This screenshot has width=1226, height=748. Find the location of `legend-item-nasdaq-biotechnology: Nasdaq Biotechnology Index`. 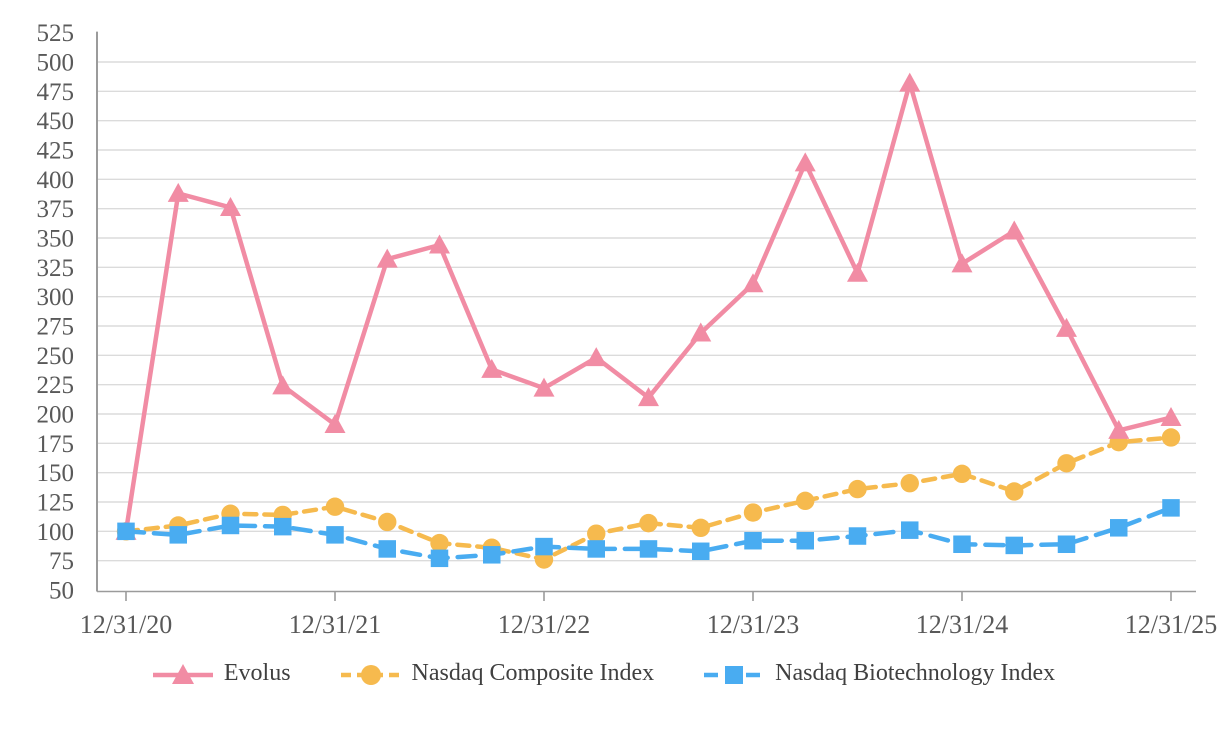

legend-item-nasdaq-biotechnology: Nasdaq Biotechnology Index is located at coordinates (878, 673).